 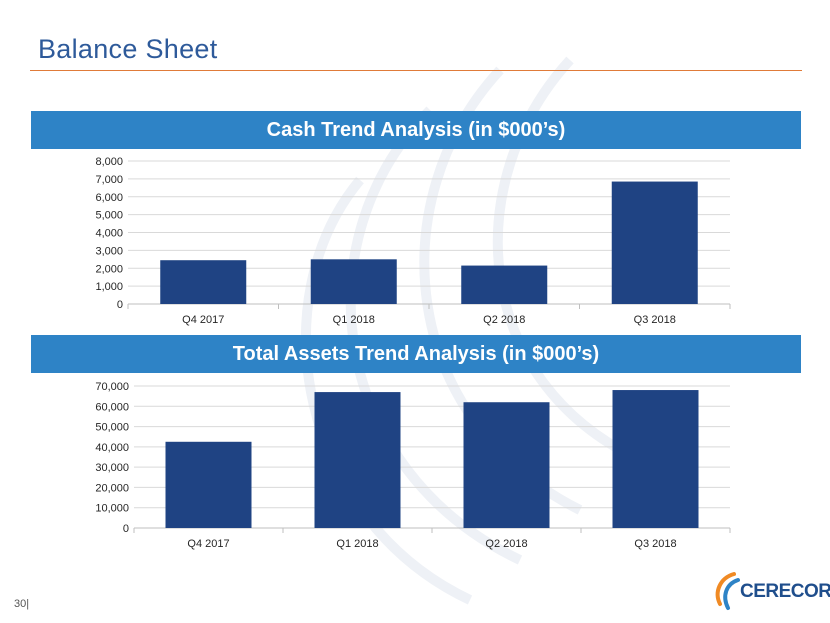 I want to click on y-tick-label: 3,000, so click(x=109, y=251).